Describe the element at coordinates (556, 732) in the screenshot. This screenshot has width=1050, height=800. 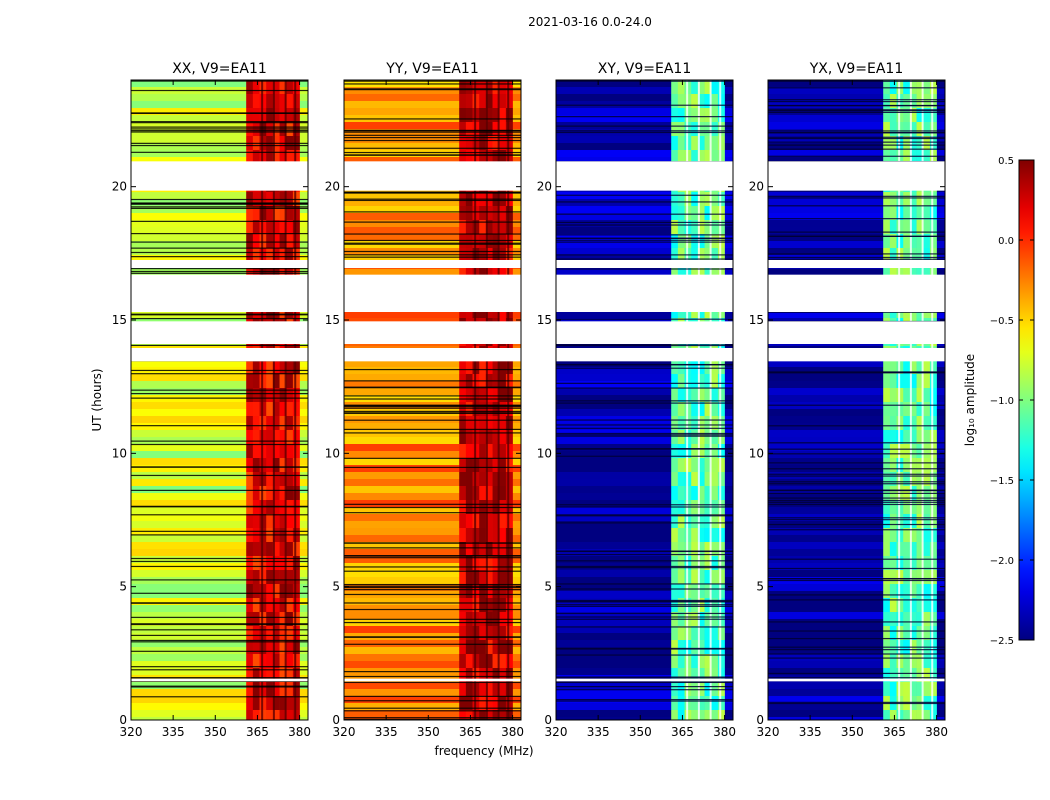
I see `x-tick-label: 320` at that location.